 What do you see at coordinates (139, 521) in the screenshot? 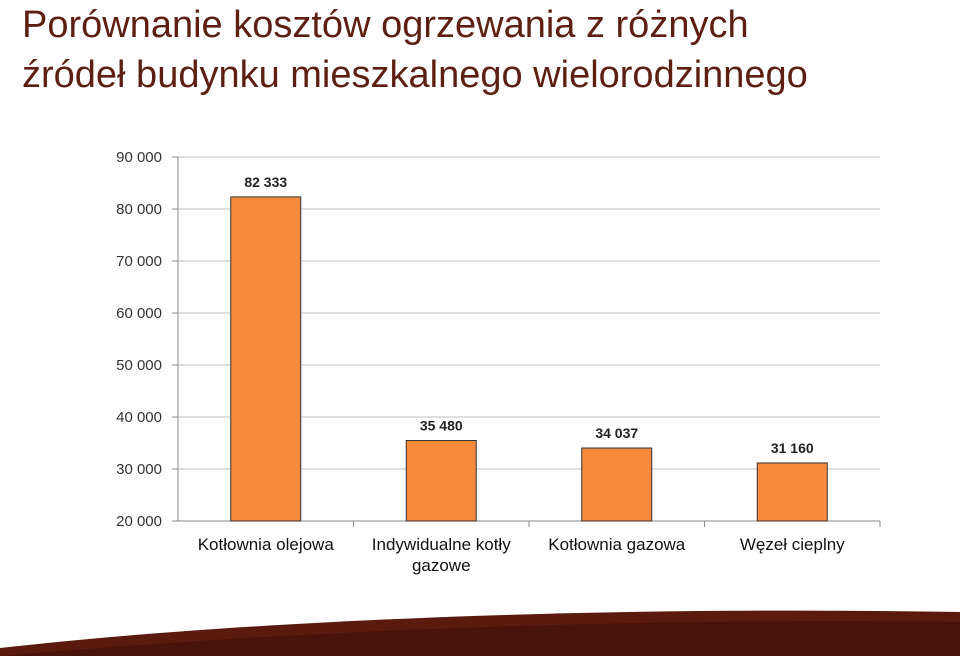
I see `y-tick-label: 20 000` at bounding box center [139, 521].